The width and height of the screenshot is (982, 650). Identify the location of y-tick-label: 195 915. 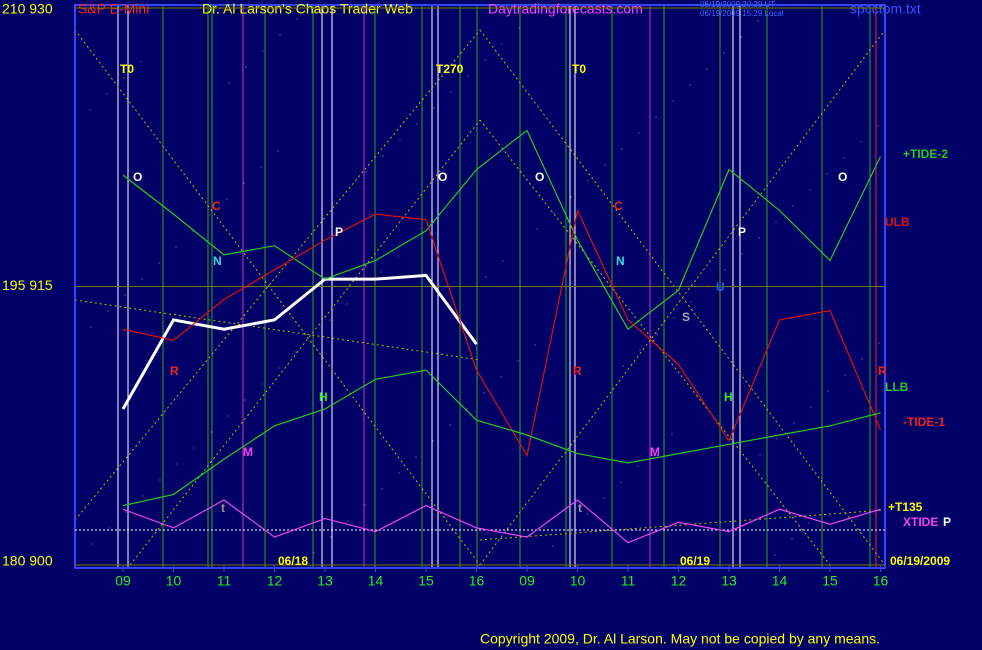
(27, 285).